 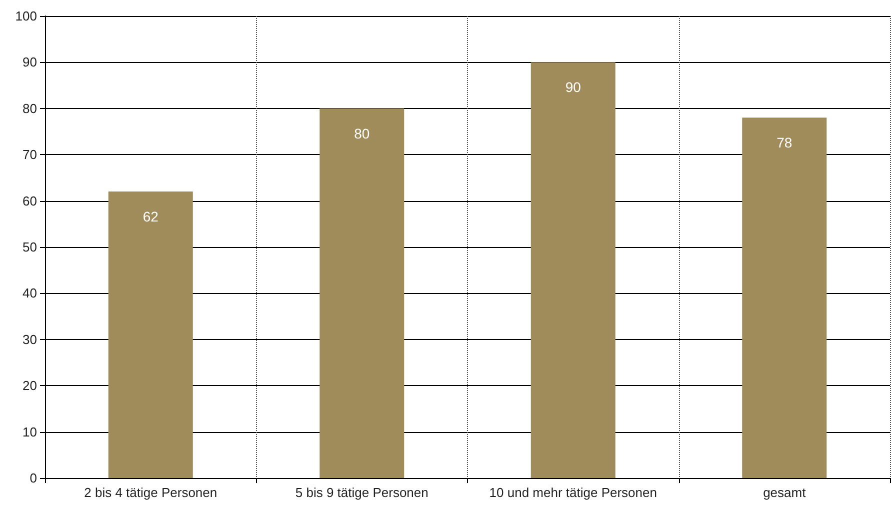 What do you see at coordinates (29, 339) in the screenshot?
I see `y-tick-label: 30` at bounding box center [29, 339].